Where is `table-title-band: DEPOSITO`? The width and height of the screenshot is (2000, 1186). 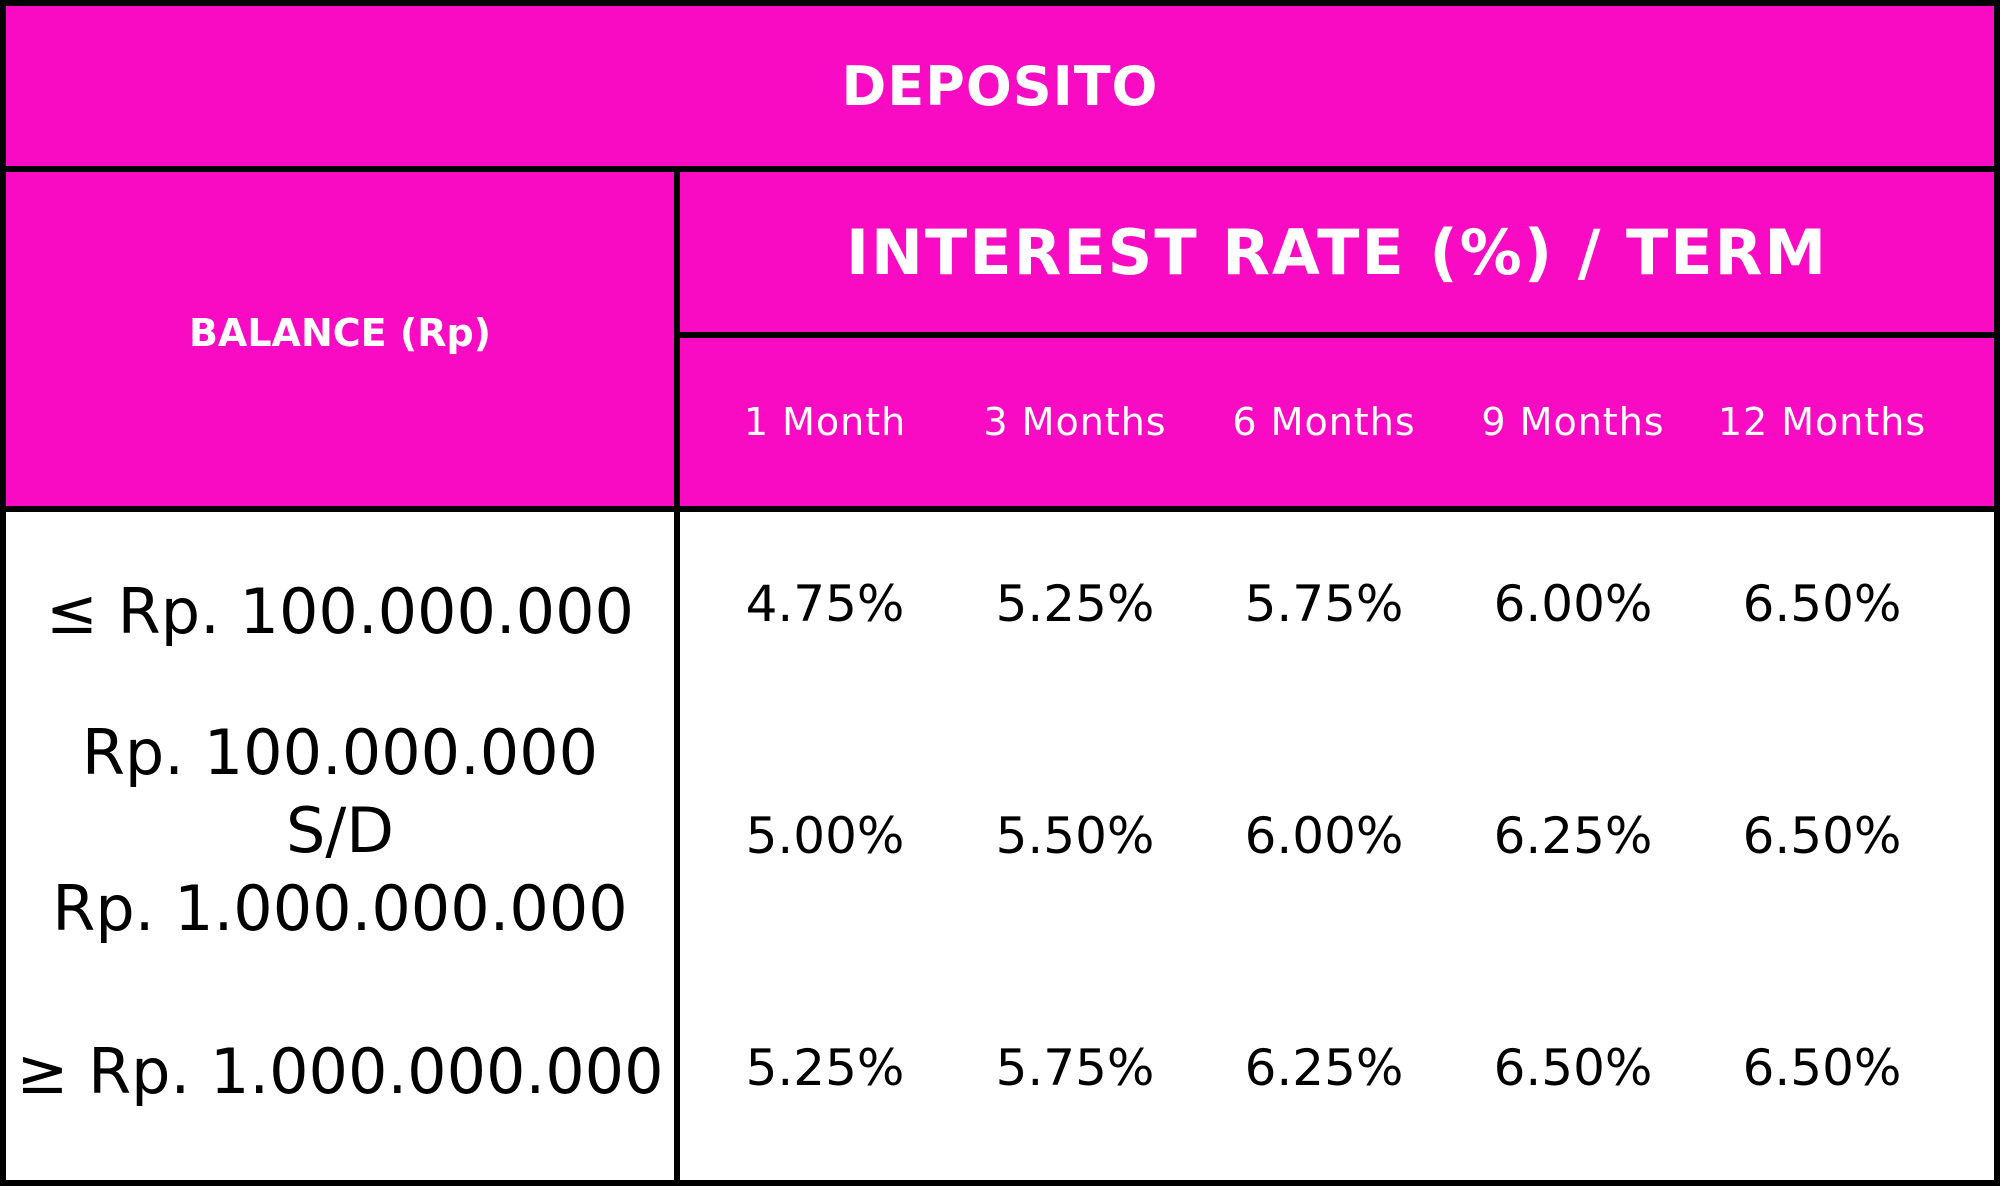
table-title-band: DEPOSITO is located at coordinates (1000, 89).